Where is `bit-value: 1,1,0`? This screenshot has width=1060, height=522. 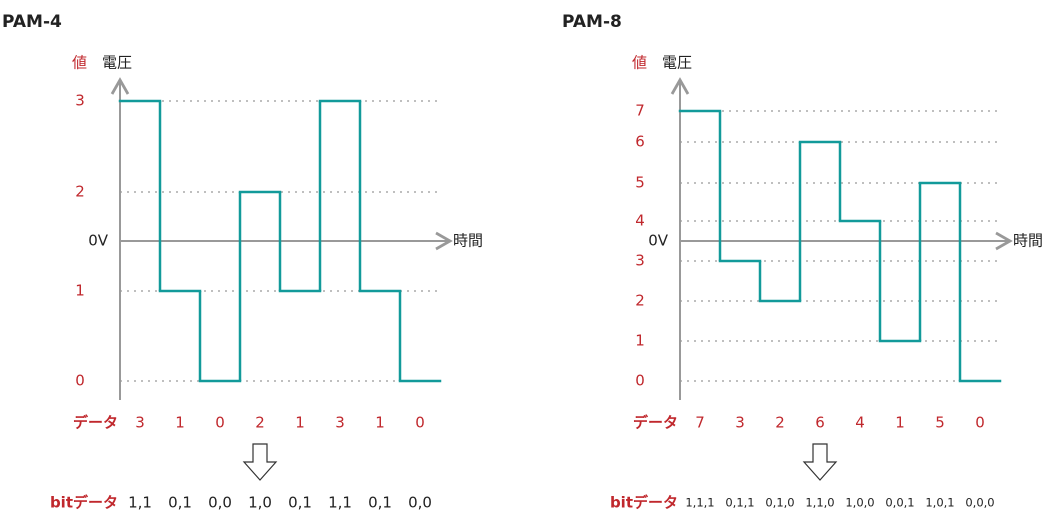
bit-value: 1,1,0 is located at coordinates (819, 503).